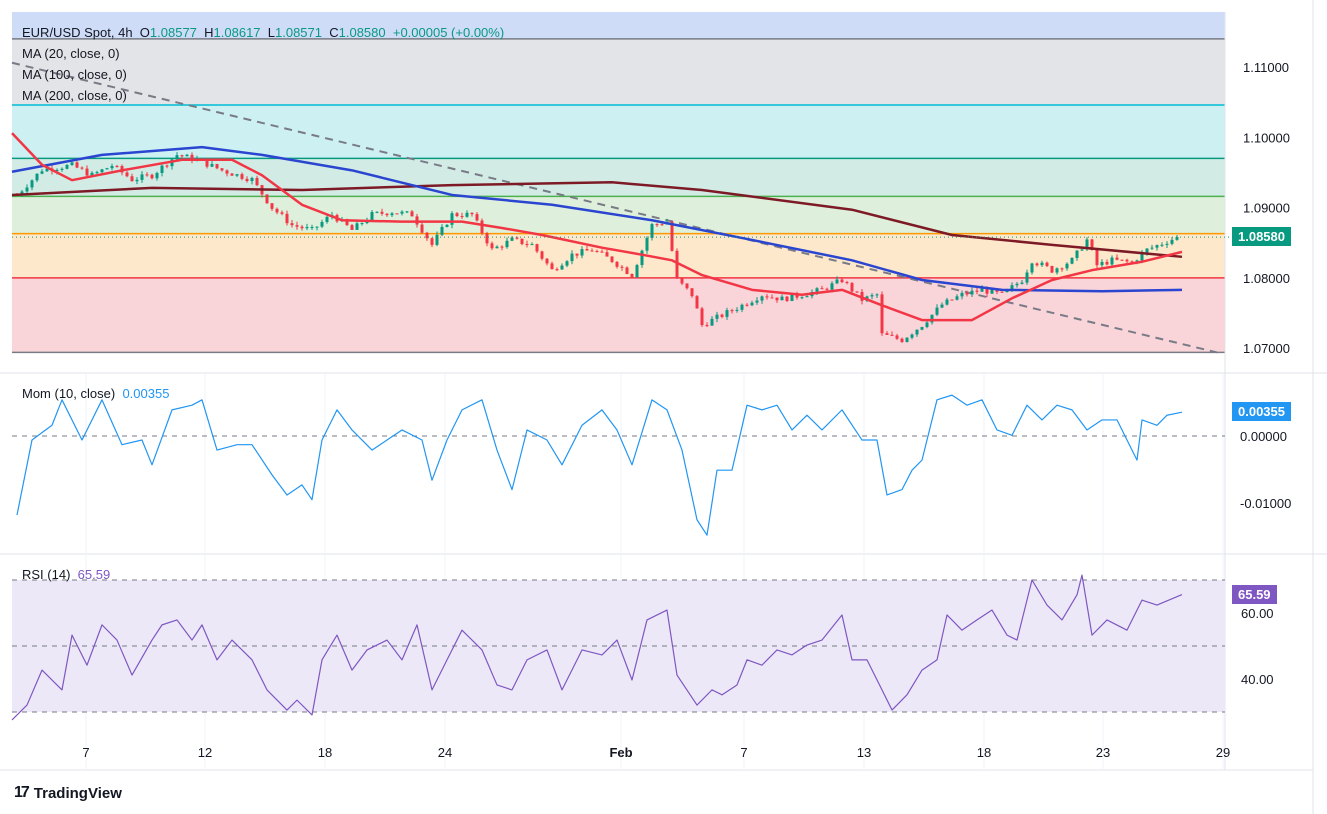  I want to click on rsi-legend: RSI (14) 65.59, so click(66, 574).